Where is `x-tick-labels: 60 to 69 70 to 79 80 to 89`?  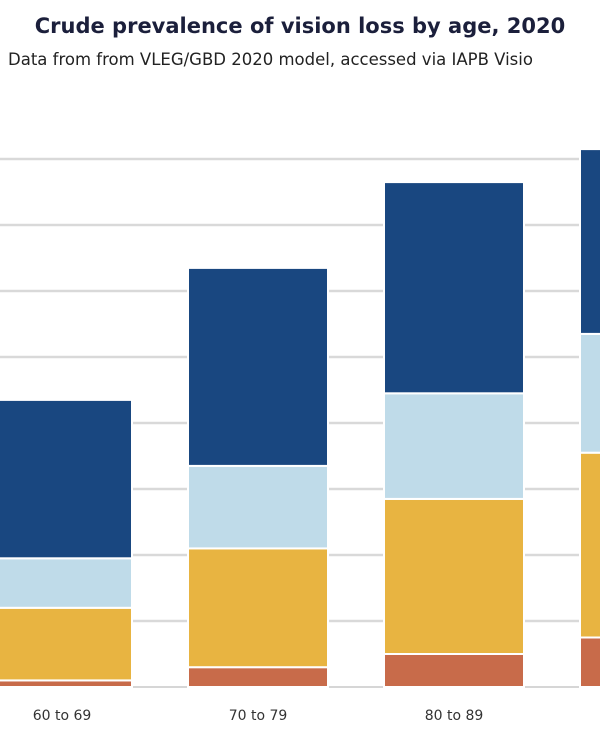 x-tick-labels: 60 to 69 70 to 79 80 to 89 is located at coordinates (258, 716).